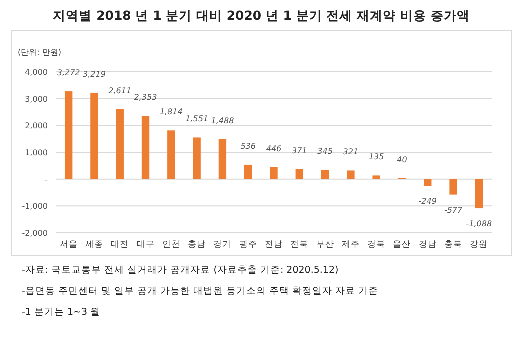 The width and height of the screenshot is (523, 346). What do you see at coordinates (197, 119) in the screenshot?
I see `data-label: 1,551` at bounding box center [197, 119].